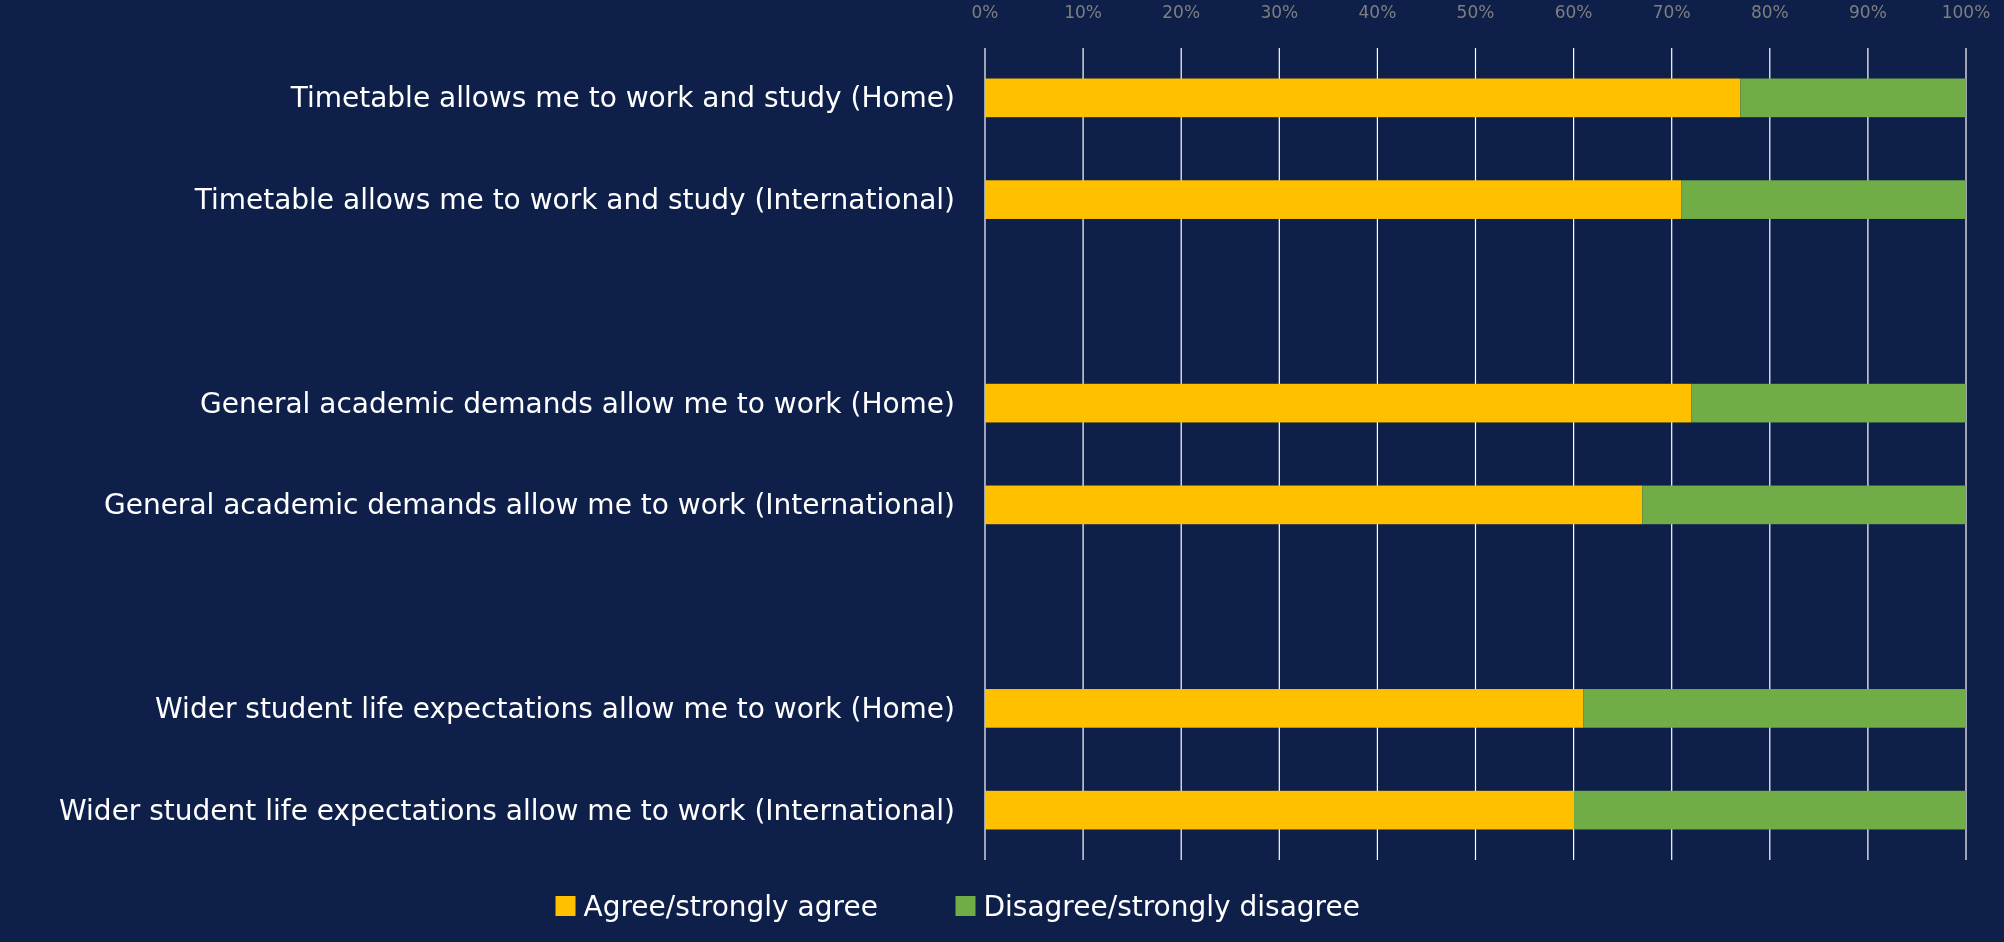 Image resolution: width=2004 pixels, height=942 pixels. Describe the element at coordinates (1868, 12) in the screenshot. I see `x-tick-label: 90%` at that location.